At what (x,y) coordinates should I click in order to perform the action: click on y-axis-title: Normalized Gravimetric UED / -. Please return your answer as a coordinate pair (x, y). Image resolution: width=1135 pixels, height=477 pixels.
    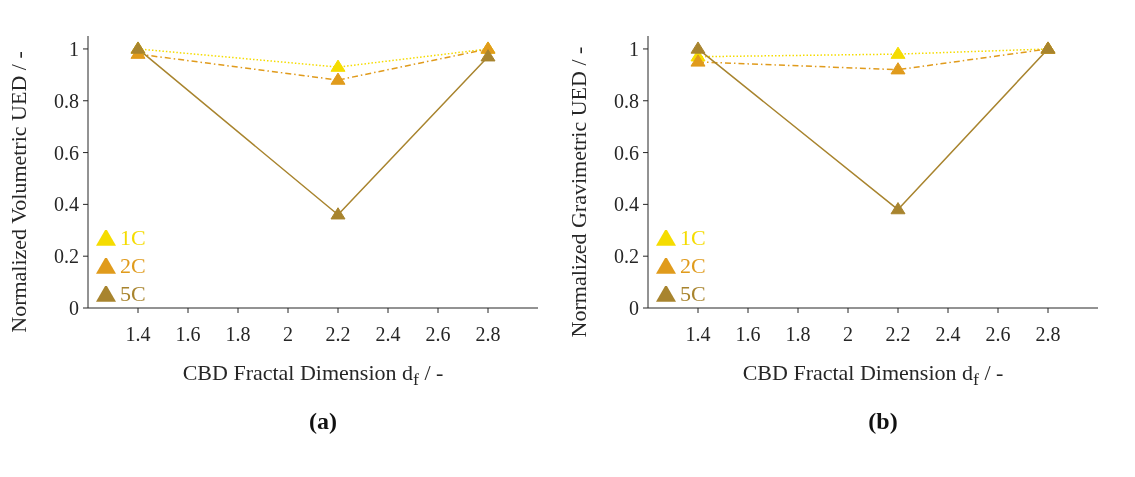
    Looking at the image, I should click on (578, 192).